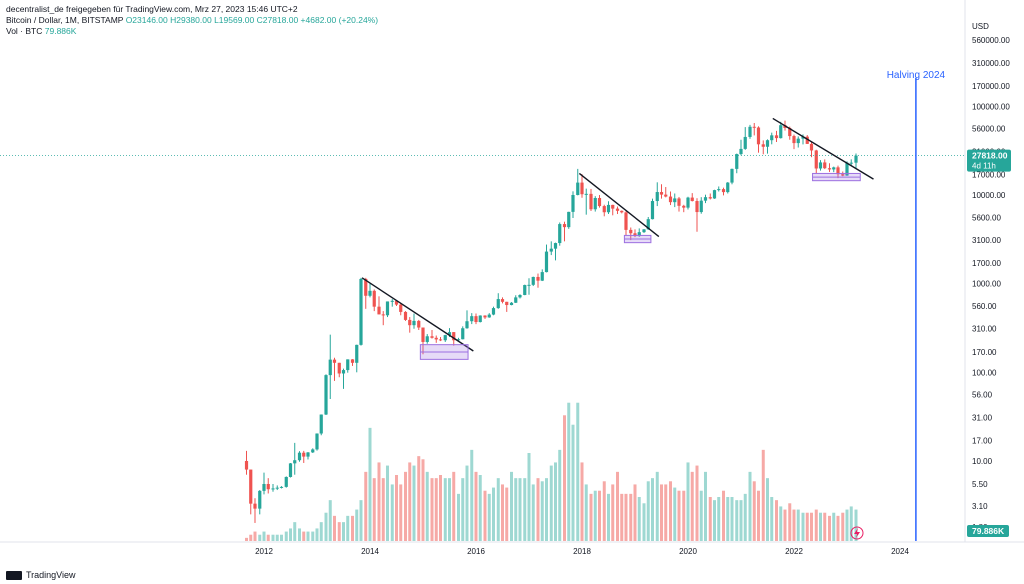 This screenshot has width=1024, height=584. I want to click on tradingview-logo-icon, so click(14, 575).